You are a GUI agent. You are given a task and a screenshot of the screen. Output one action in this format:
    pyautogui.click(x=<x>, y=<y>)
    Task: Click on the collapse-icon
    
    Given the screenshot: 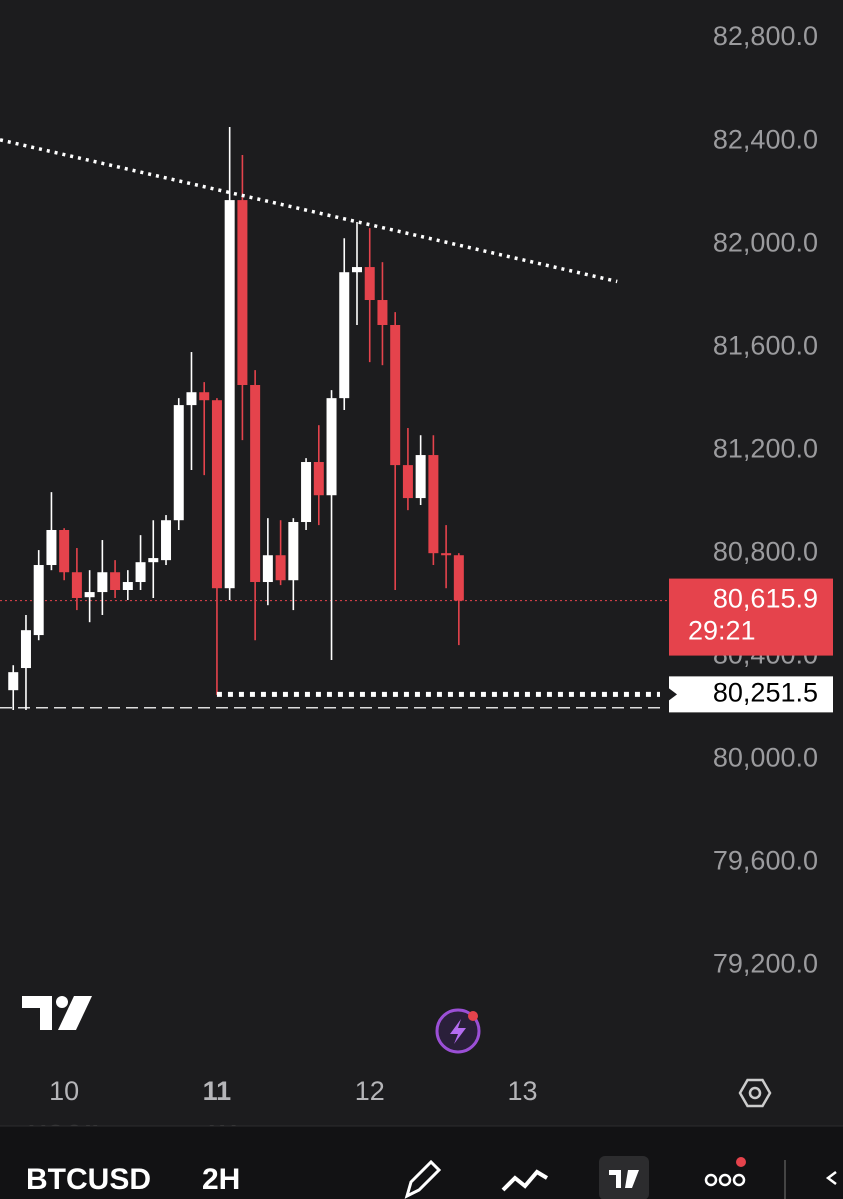 What is the action you would take?
    pyautogui.click(x=831, y=1178)
    